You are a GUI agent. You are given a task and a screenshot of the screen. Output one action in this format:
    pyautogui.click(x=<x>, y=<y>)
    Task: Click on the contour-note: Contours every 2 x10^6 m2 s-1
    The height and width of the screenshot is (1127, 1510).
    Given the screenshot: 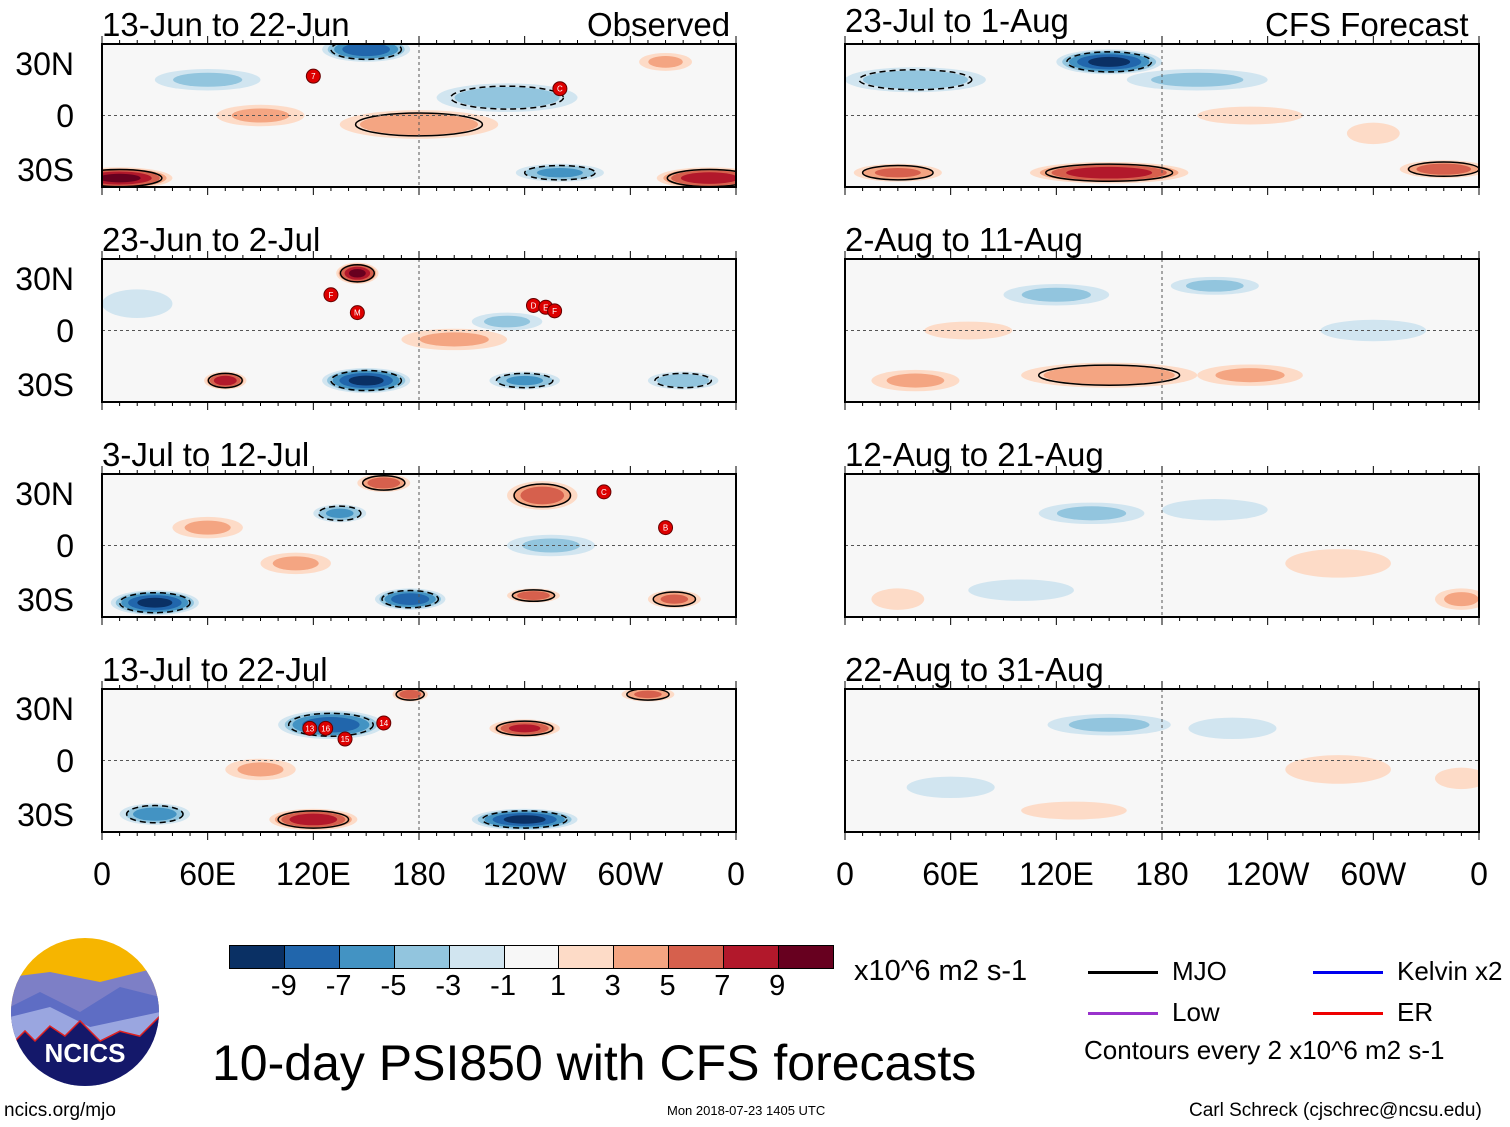 What is the action you would take?
    pyautogui.click(x=1264, y=1050)
    